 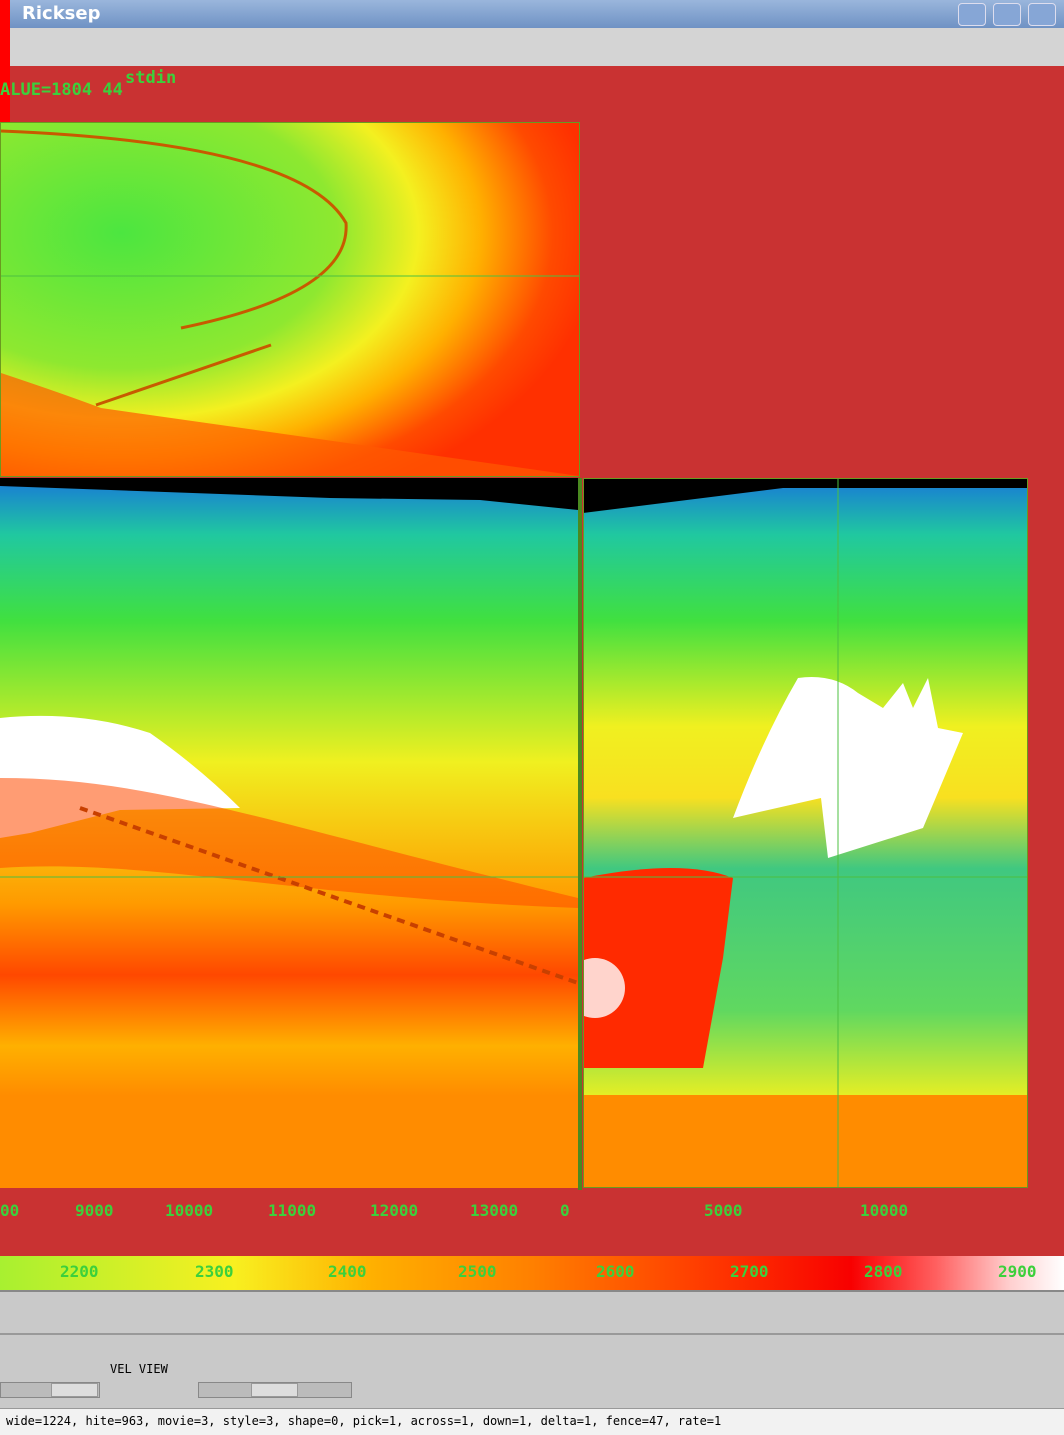 What do you see at coordinates (214, 1271) in the screenshot?
I see `colorbar-label: 2300` at bounding box center [214, 1271].